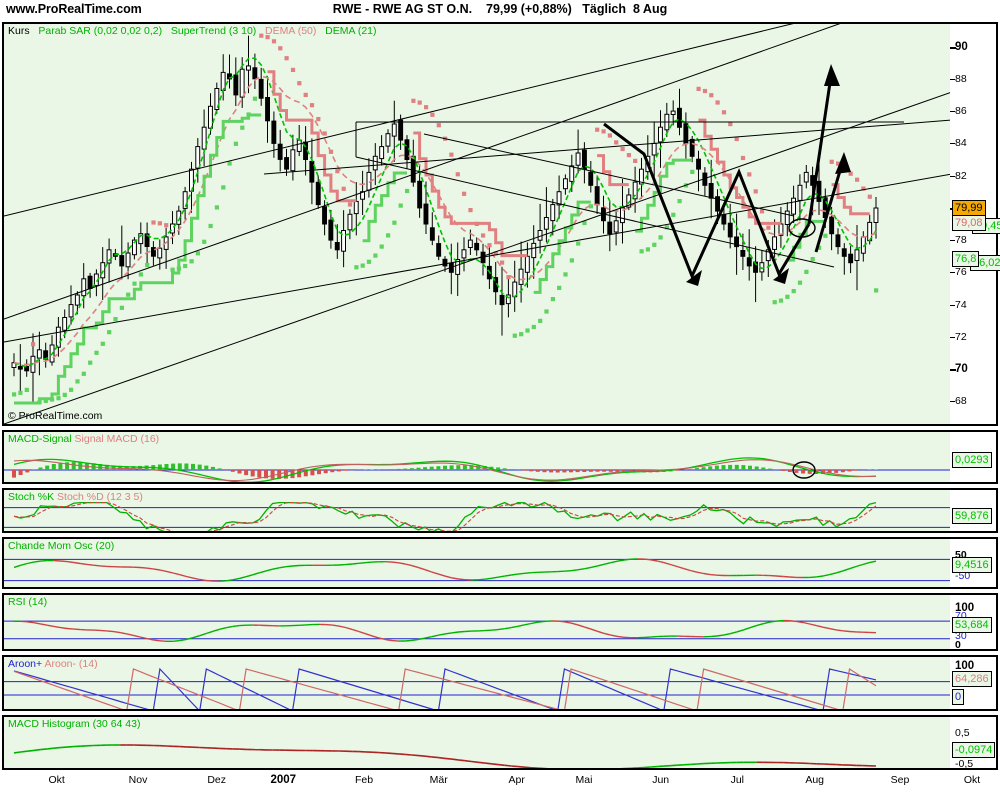  Describe the element at coordinates (961, 111) in the screenshot. I see `price-tick-86: 86` at that location.